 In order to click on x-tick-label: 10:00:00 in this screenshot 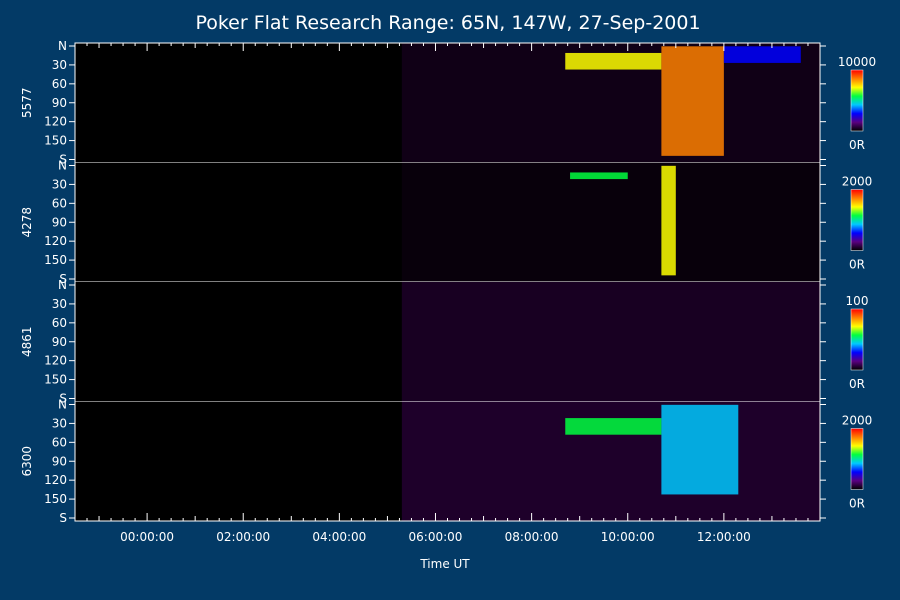, I will do `click(628, 537)`.